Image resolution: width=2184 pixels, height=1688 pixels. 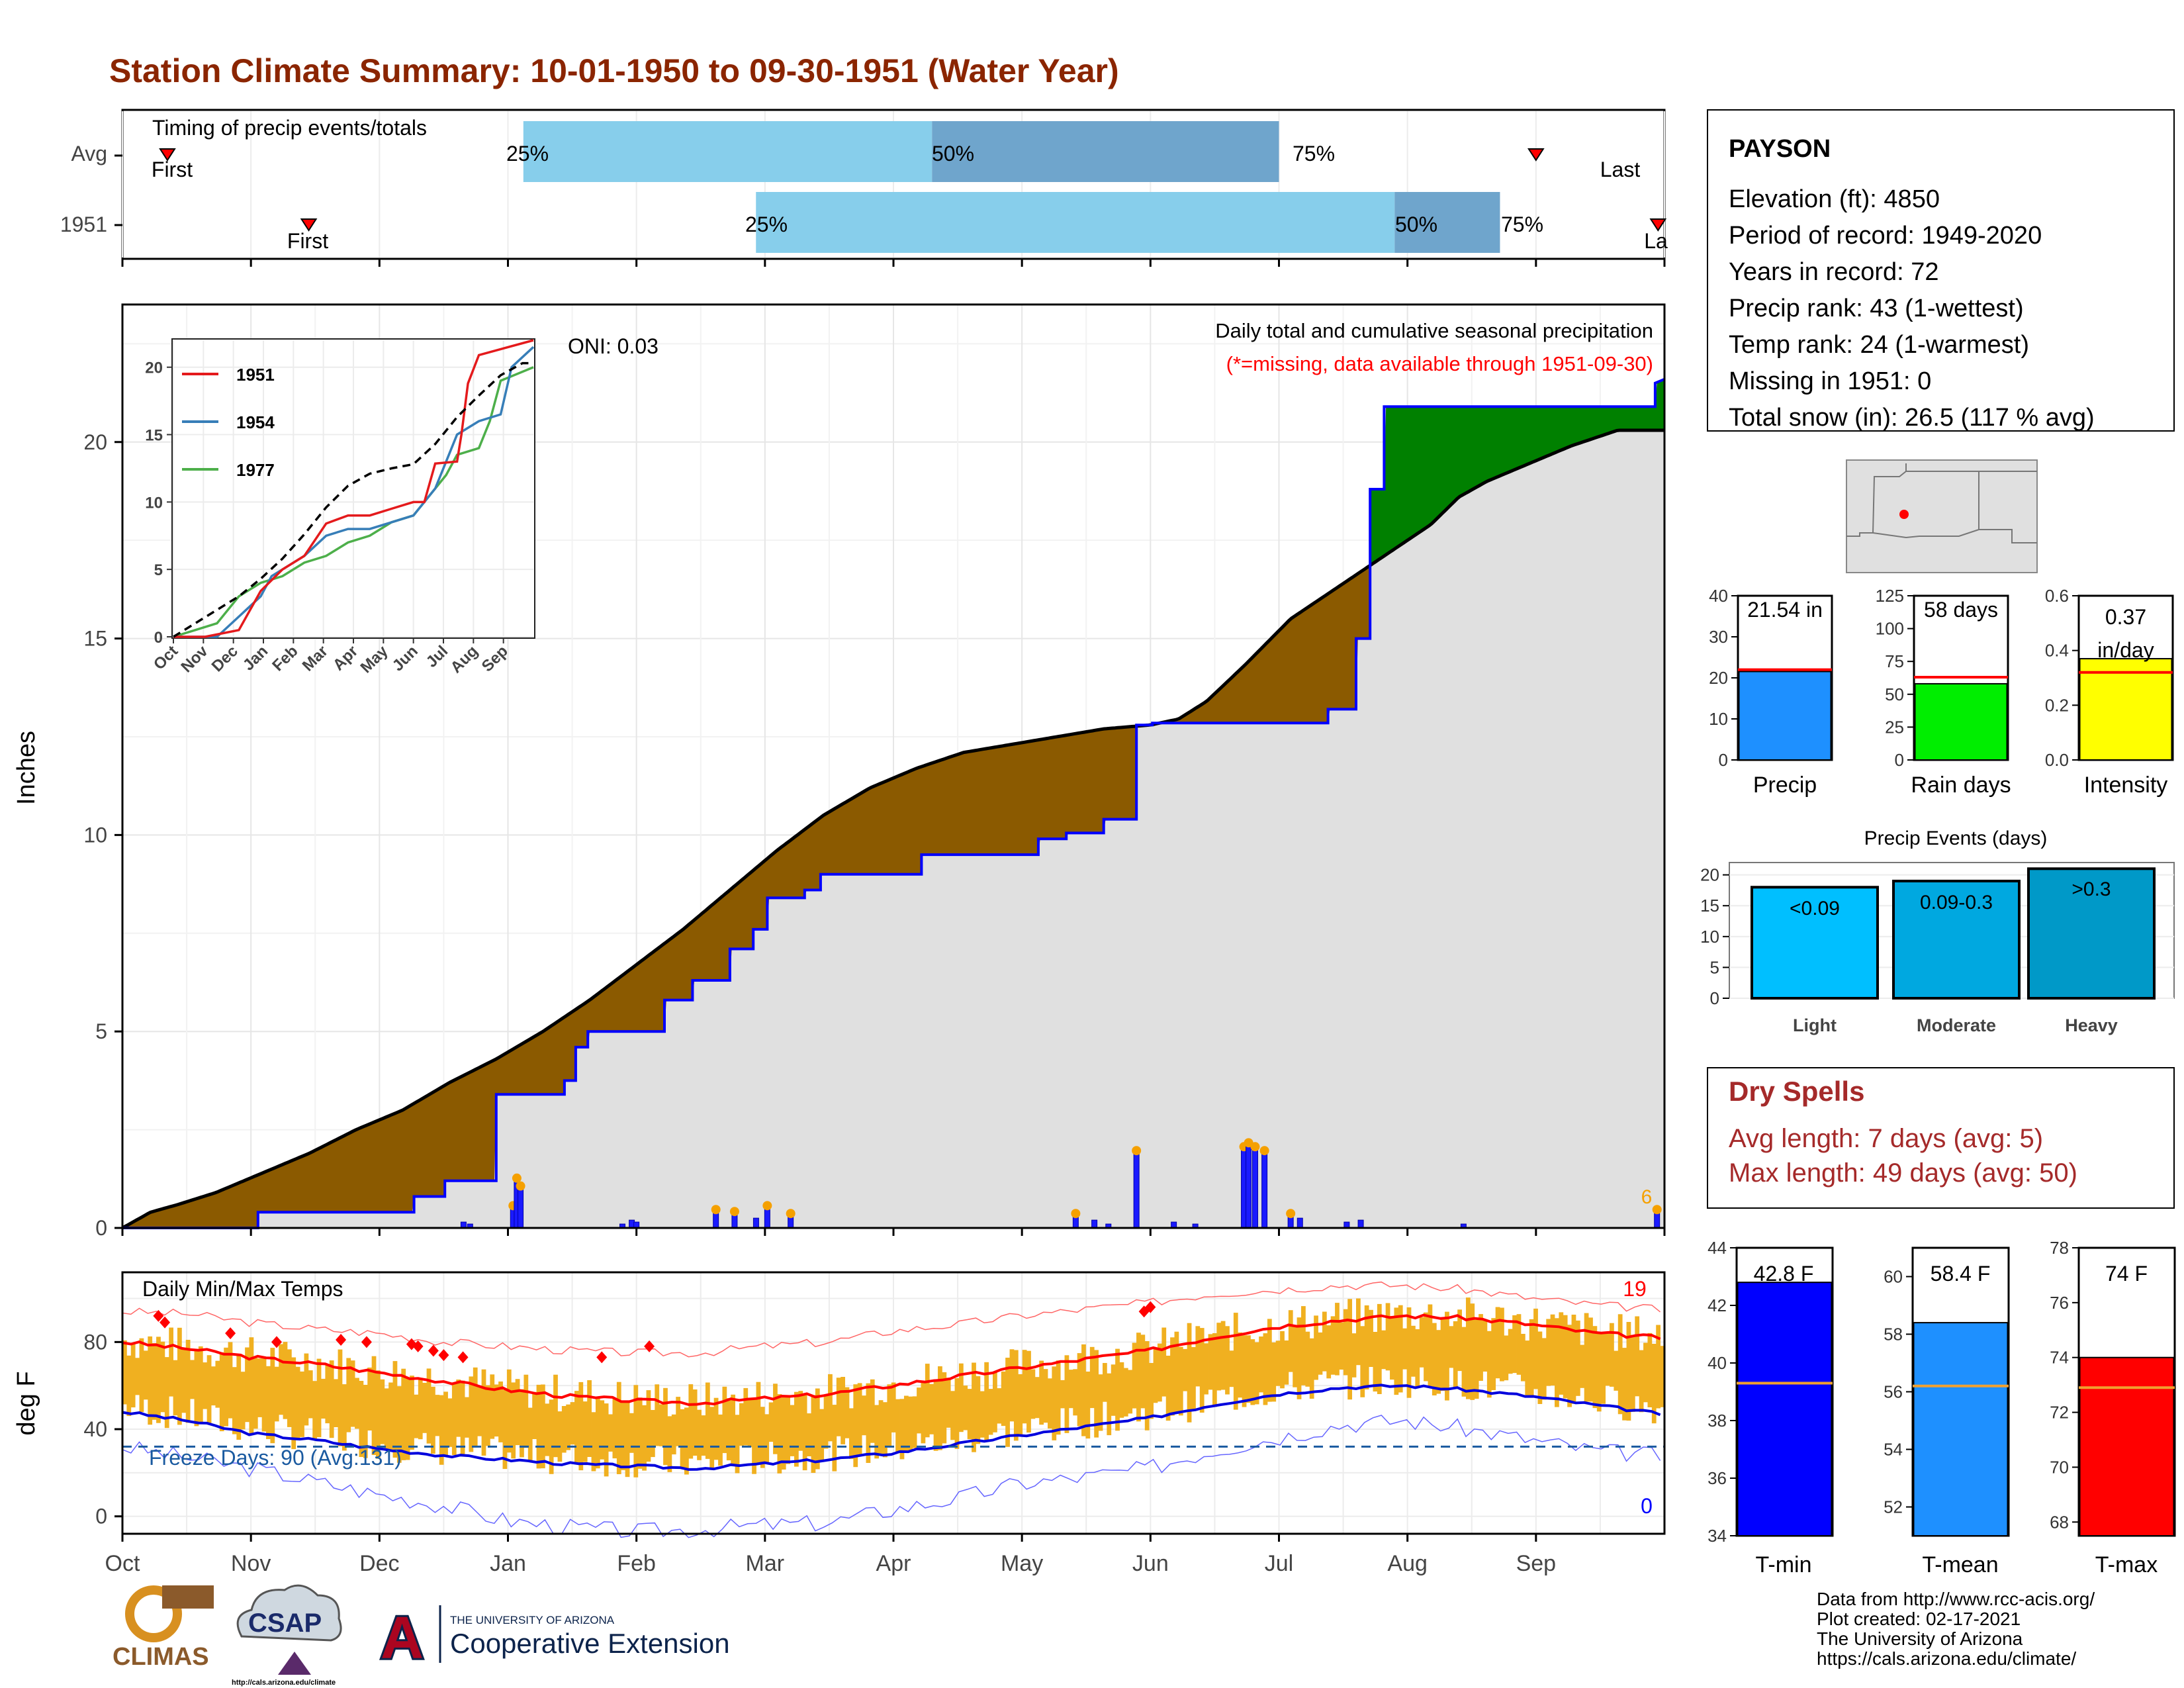 What do you see at coordinates (354, 488) in the screenshot?
I see `inset-lines` at bounding box center [354, 488].